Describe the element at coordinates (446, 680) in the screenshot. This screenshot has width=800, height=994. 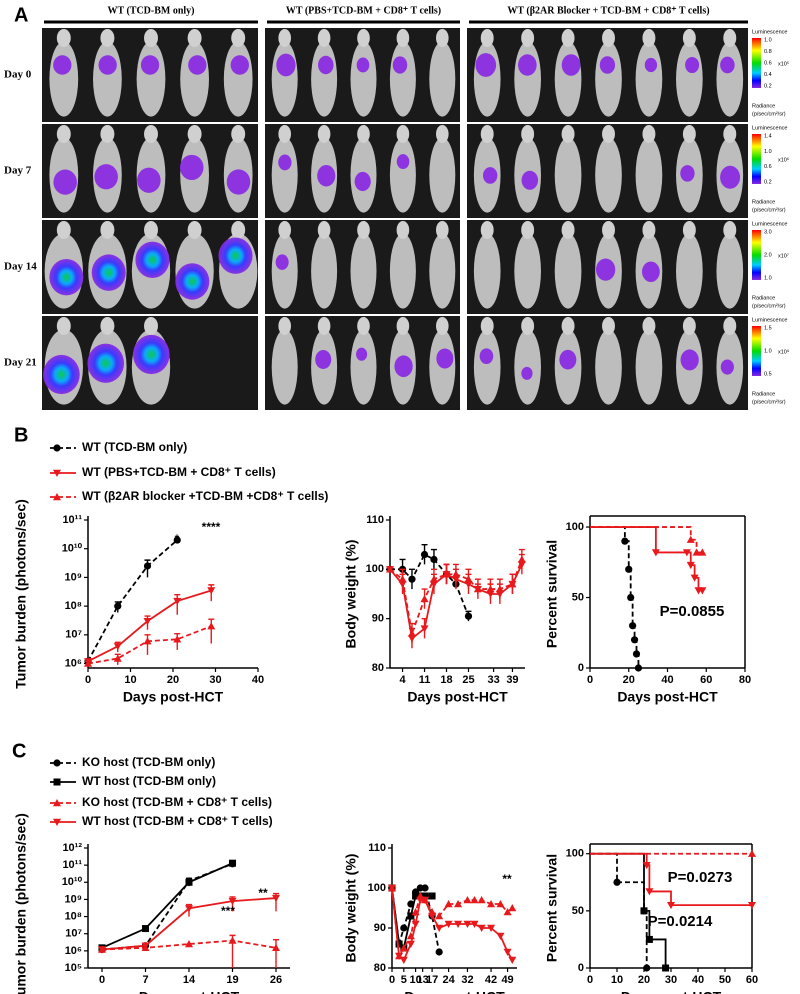
I see `x-tick-label: 18` at that location.